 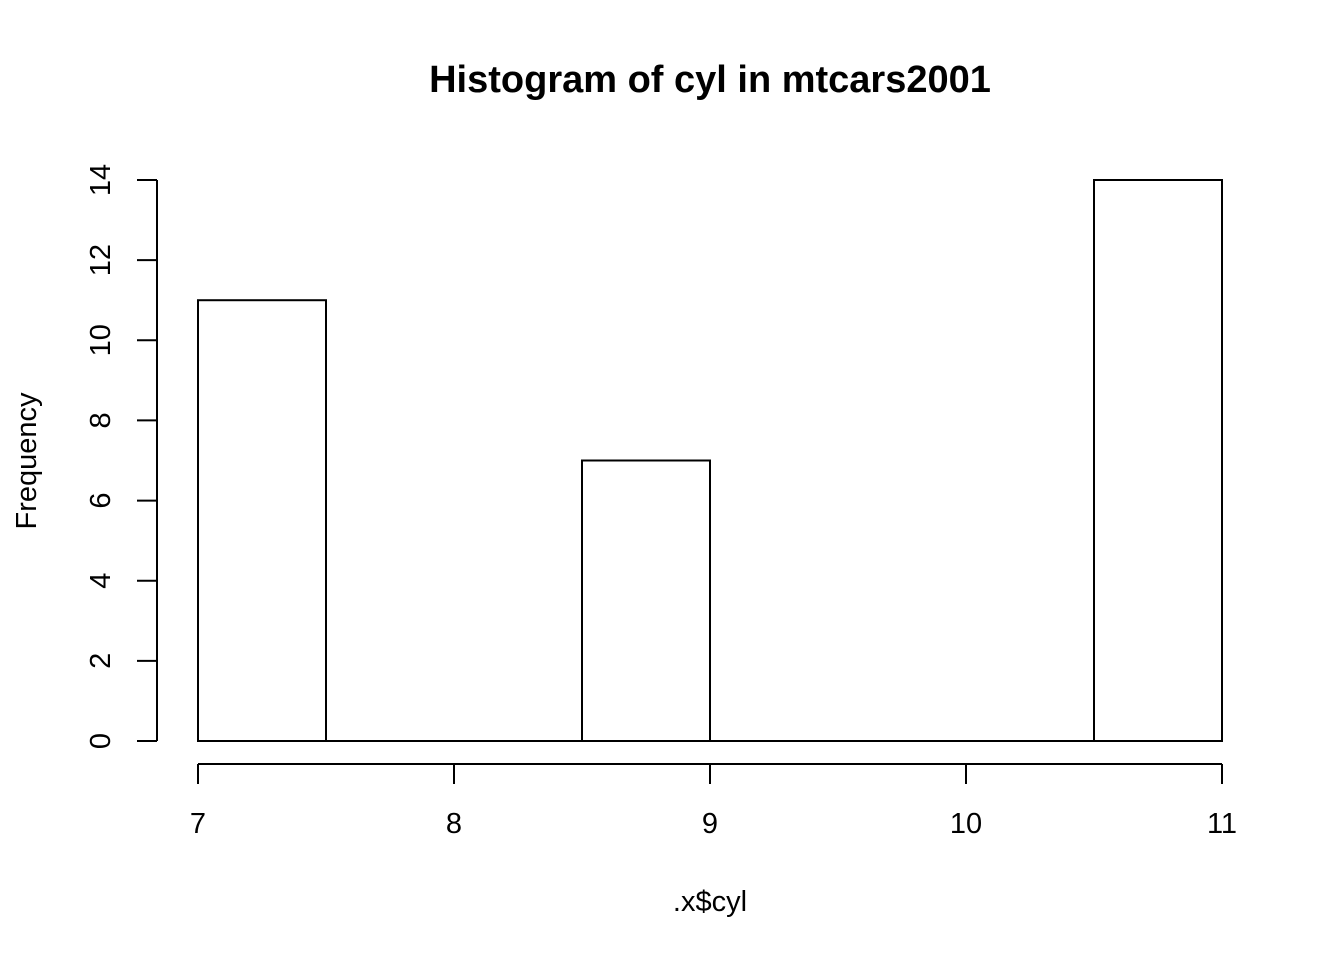 I want to click on x-axis: 7 8 9 10 11, so click(x=713, y=801).